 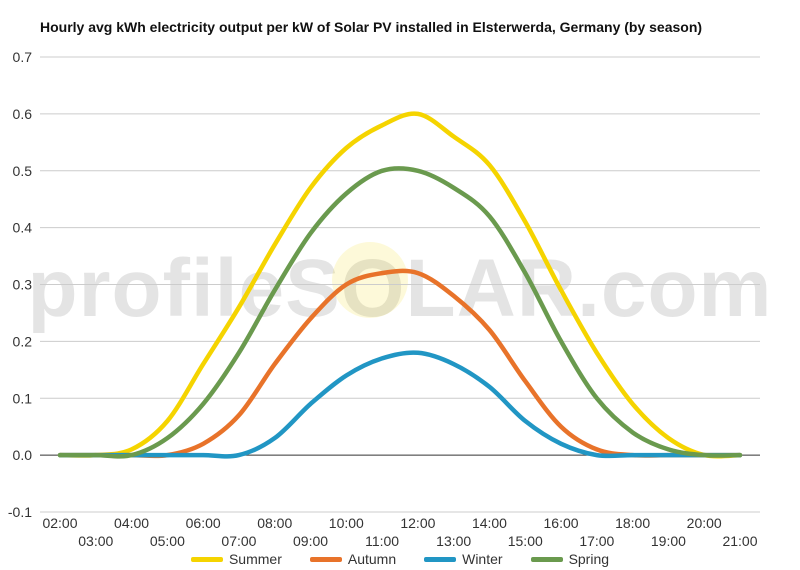 I want to click on y-tick-label: 0.1, so click(x=23, y=398).